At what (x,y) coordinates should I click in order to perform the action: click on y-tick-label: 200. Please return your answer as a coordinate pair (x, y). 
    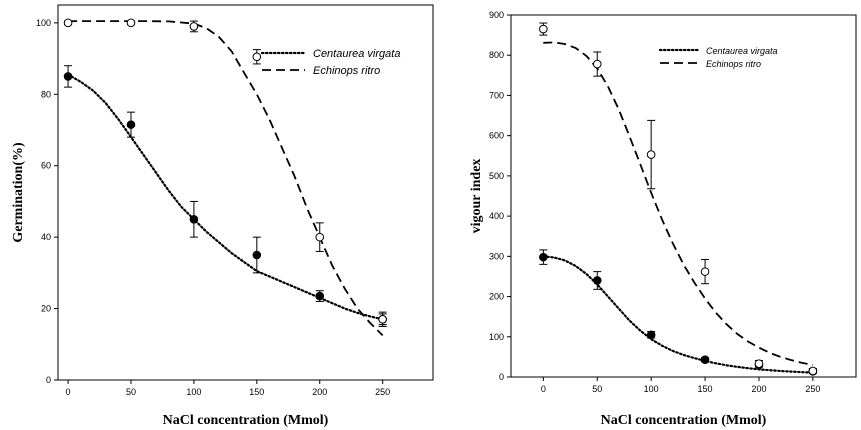
    Looking at the image, I should click on (496, 297).